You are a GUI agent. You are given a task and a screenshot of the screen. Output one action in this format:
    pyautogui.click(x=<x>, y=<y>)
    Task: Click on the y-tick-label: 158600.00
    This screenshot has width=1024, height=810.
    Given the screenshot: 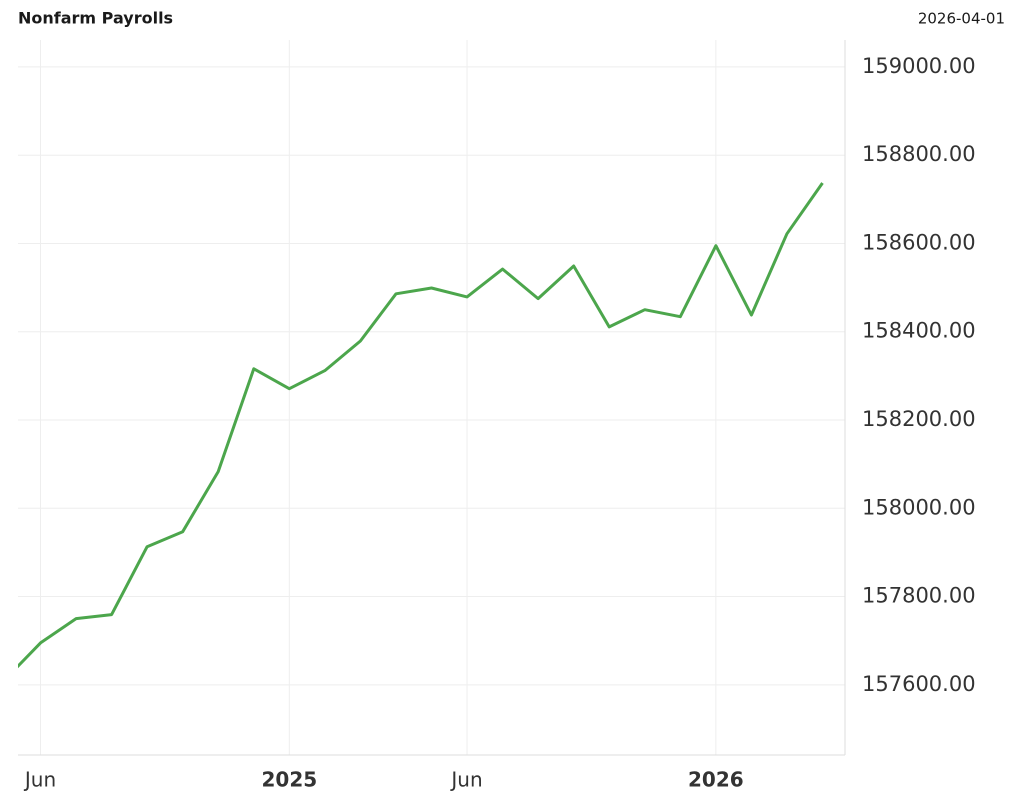 What is the action you would take?
    pyautogui.click(x=919, y=242)
    